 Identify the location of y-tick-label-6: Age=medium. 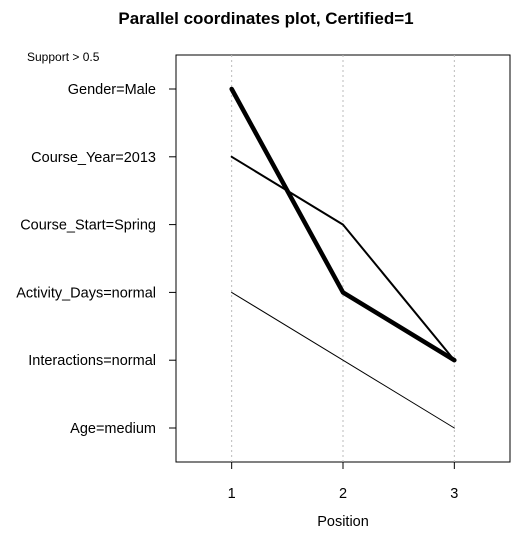
(113, 429).